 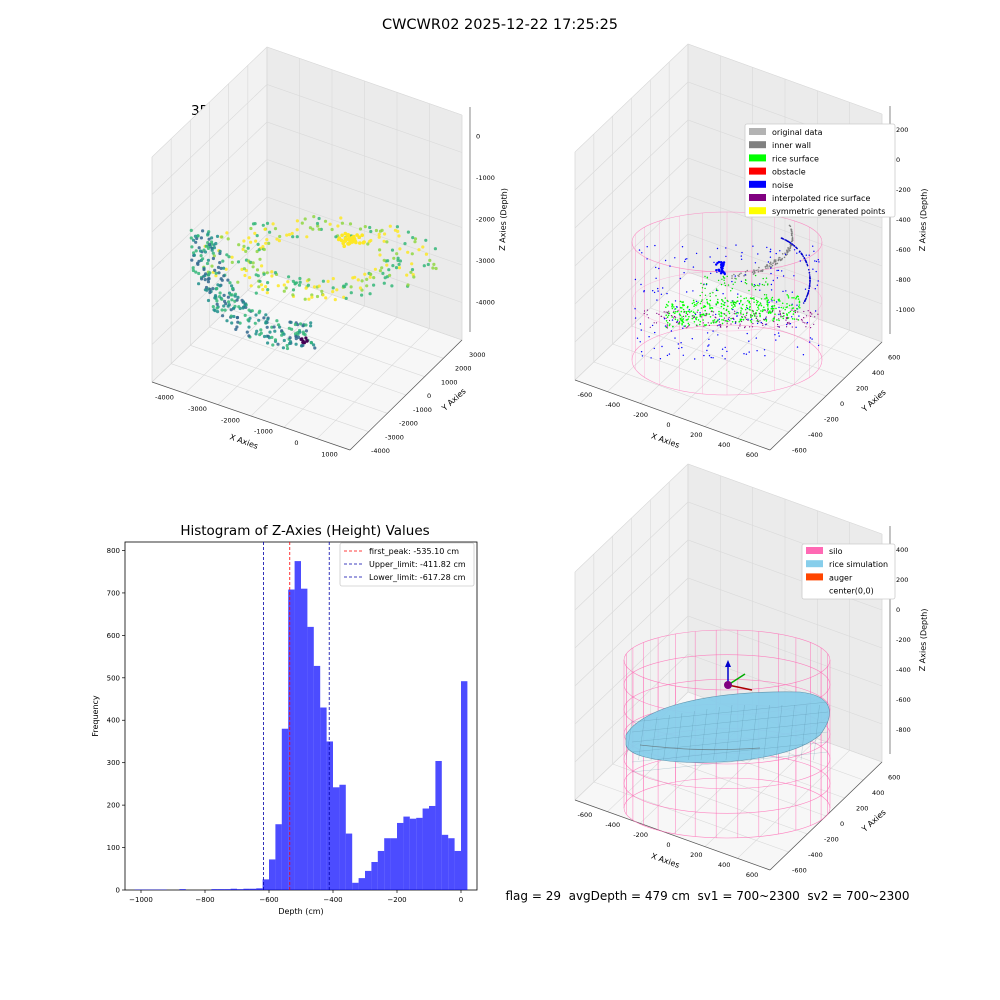 I want to click on x-tick-label: -400, so click(x=612, y=825).